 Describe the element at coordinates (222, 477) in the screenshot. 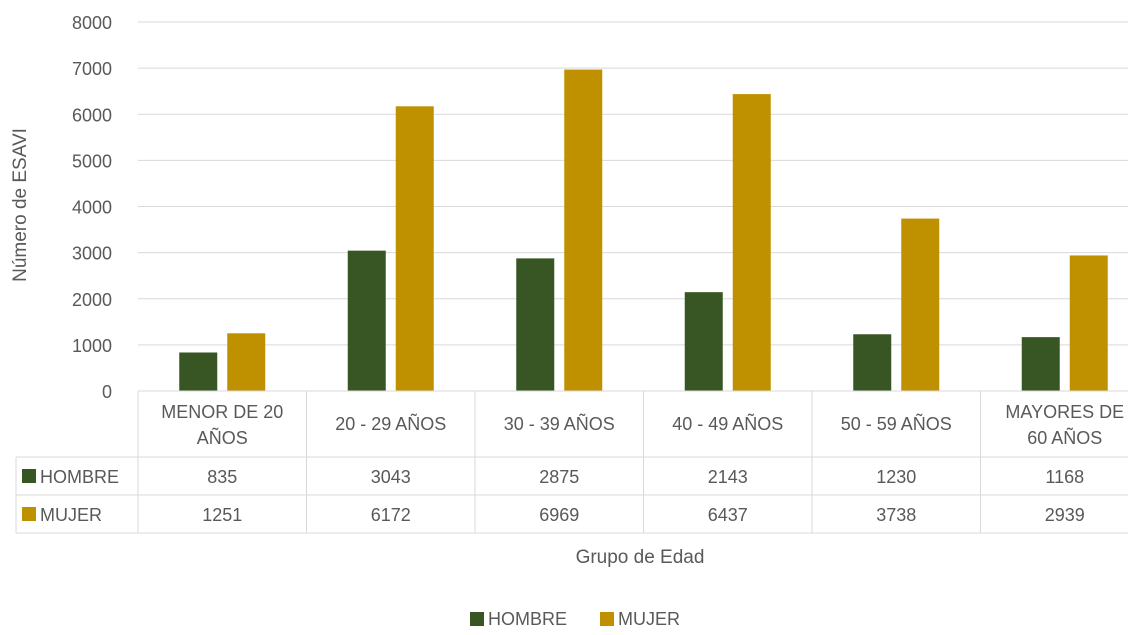

I see `table-value: 835` at that location.